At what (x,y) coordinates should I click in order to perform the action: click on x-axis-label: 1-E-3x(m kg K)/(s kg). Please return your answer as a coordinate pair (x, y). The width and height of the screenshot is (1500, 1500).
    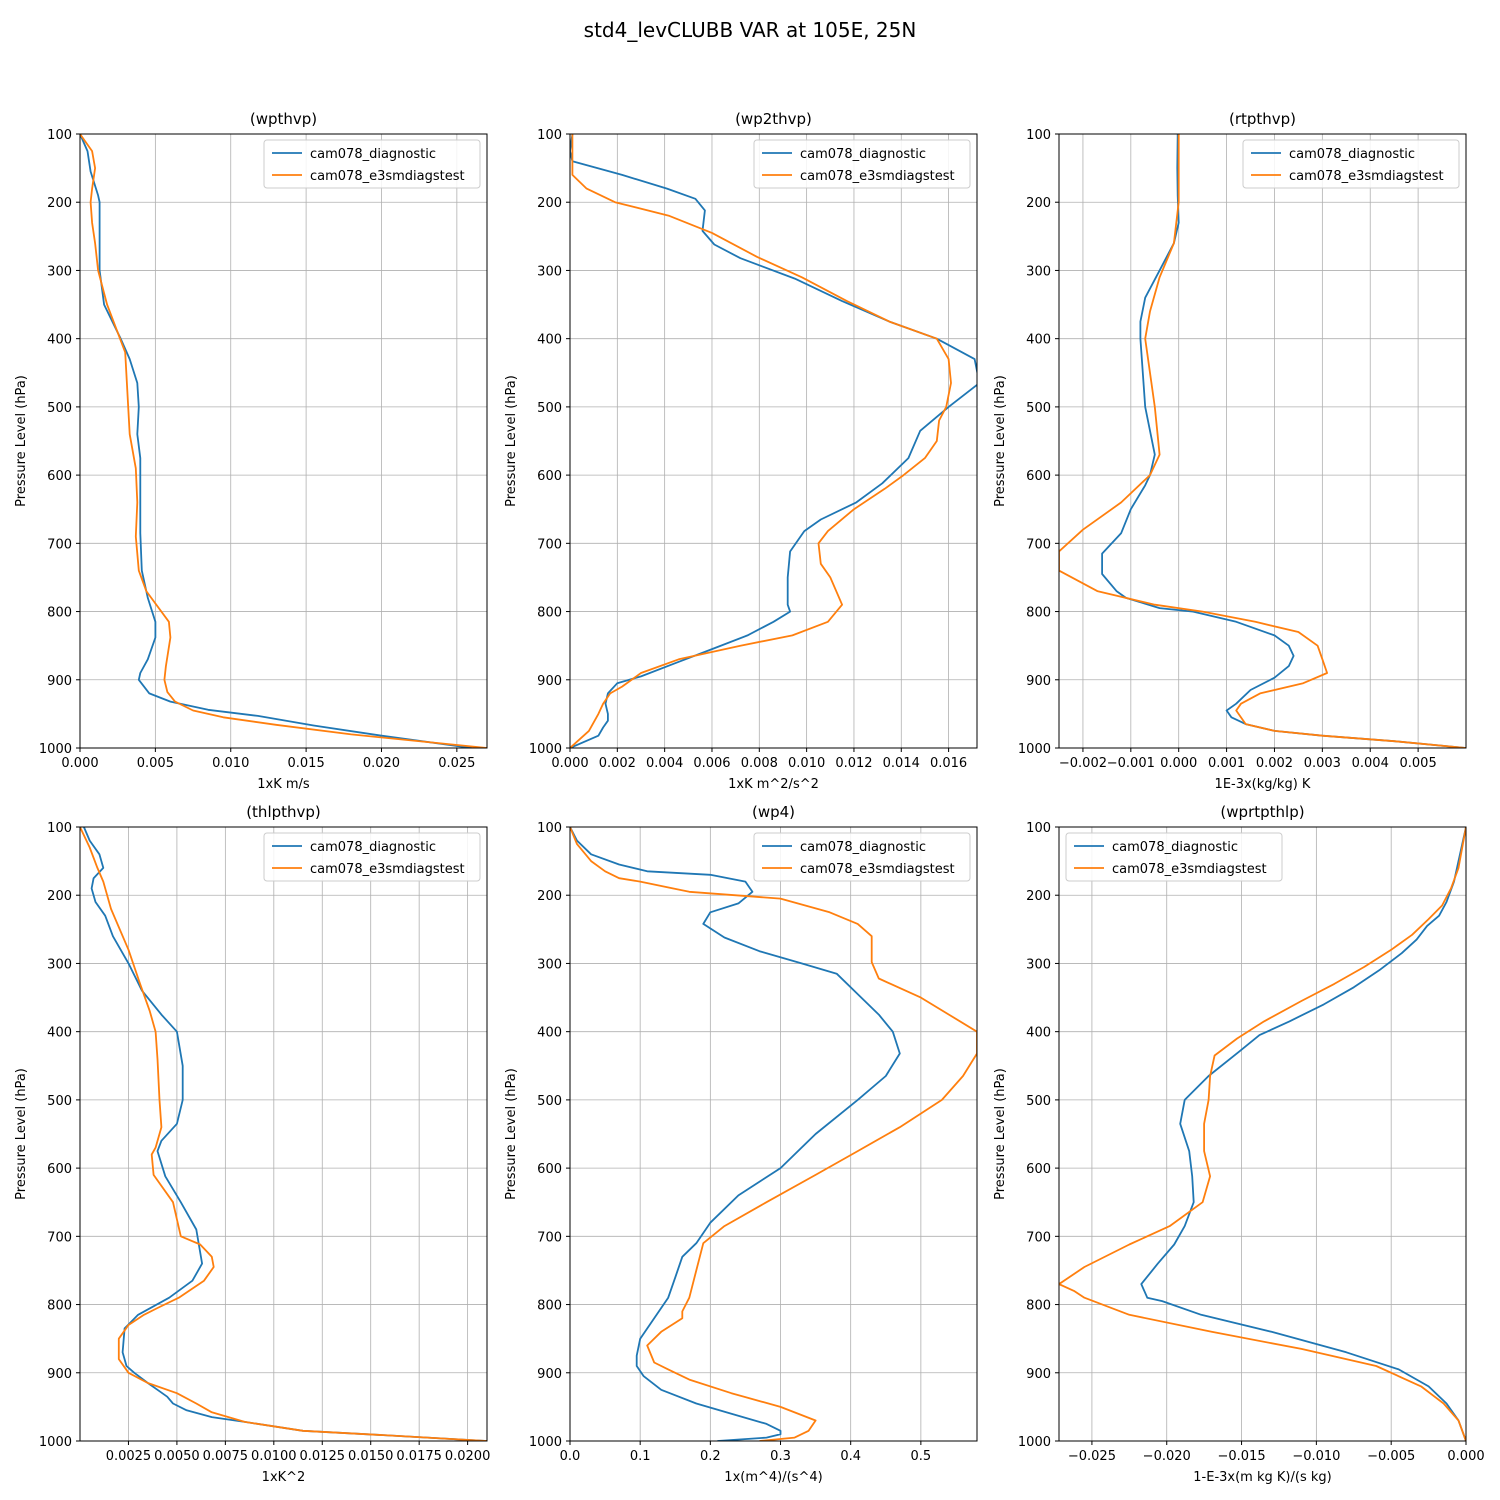
    Looking at the image, I should click on (1262, 1477).